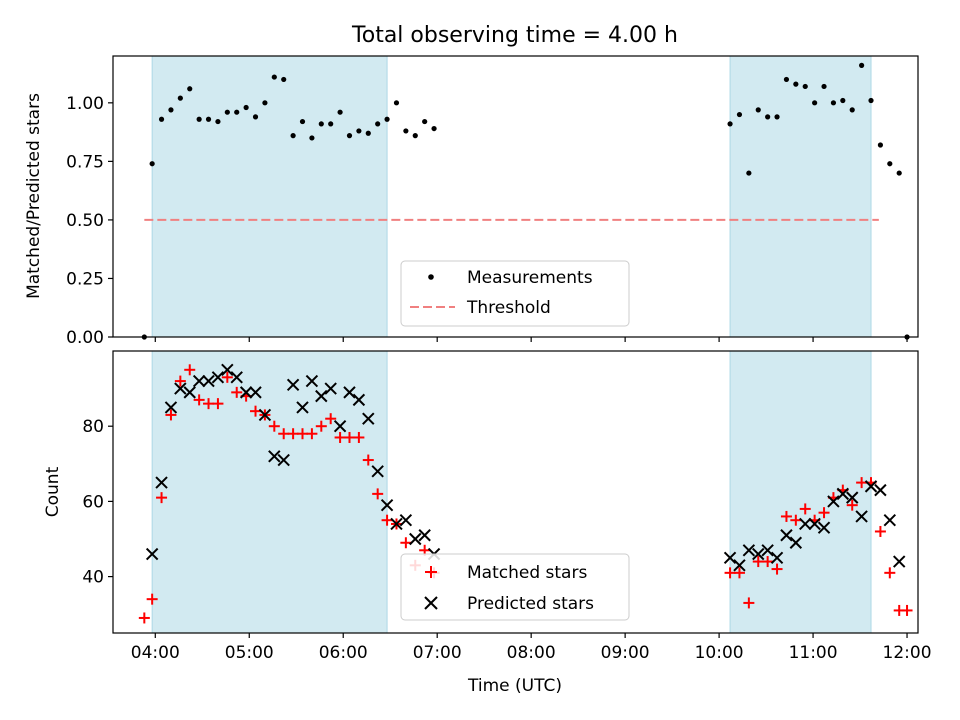  What do you see at coordinates (530, 604) in the screenshot?
I see `legend-predicted-label: Predicted stars` at bounding box center [530, 604].